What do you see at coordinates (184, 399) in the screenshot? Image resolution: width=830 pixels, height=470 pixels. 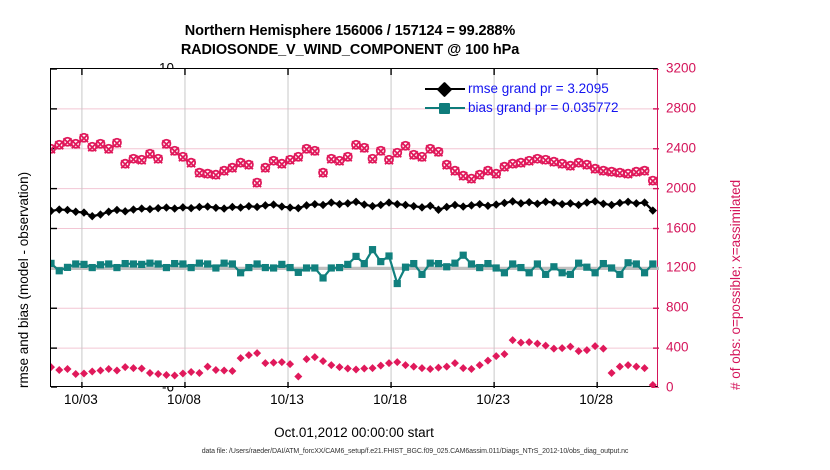 I see `x-tick-label: 10/08` at bounding box center [184, 399].